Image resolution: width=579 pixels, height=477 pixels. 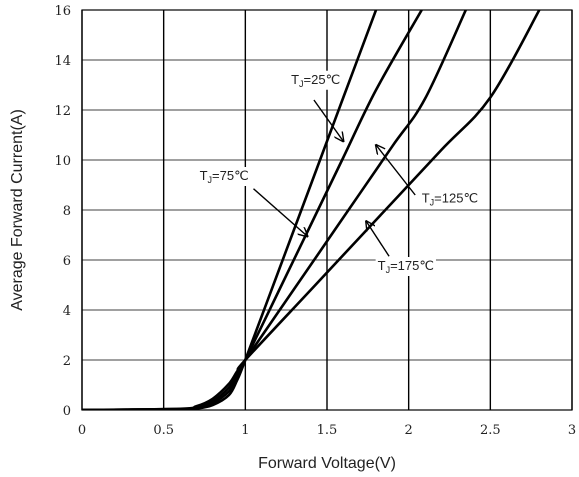 What do you see at coordinates (230, 175) in the screenshot?
I see `annotation-rest: =75℃` at bounding box center [230, 175].